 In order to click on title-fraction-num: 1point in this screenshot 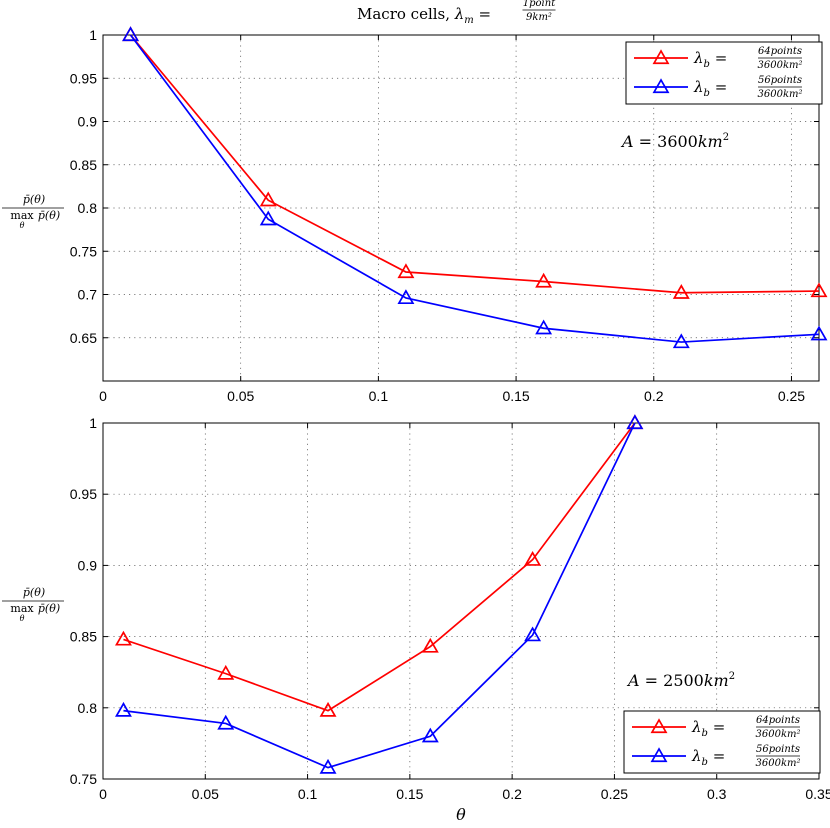, I will do `click(539, 4)`.